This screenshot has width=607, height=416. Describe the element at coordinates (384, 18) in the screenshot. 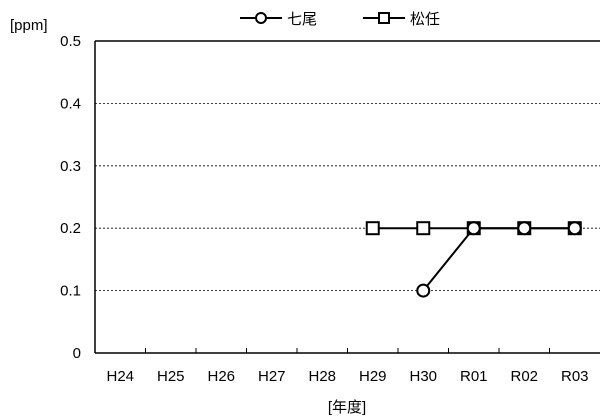

I see `legend-square-marker-icon` at that location.